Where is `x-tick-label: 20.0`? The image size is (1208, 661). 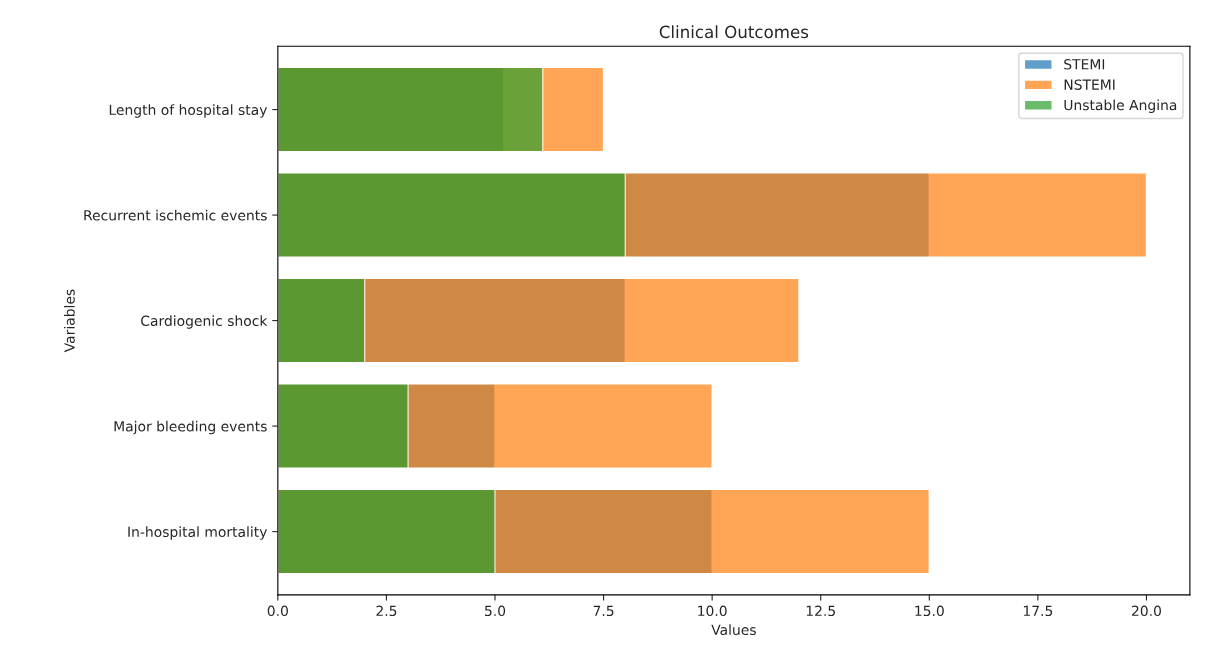 x-tick-label: 20.0 is located at coordinates (1146, 611).